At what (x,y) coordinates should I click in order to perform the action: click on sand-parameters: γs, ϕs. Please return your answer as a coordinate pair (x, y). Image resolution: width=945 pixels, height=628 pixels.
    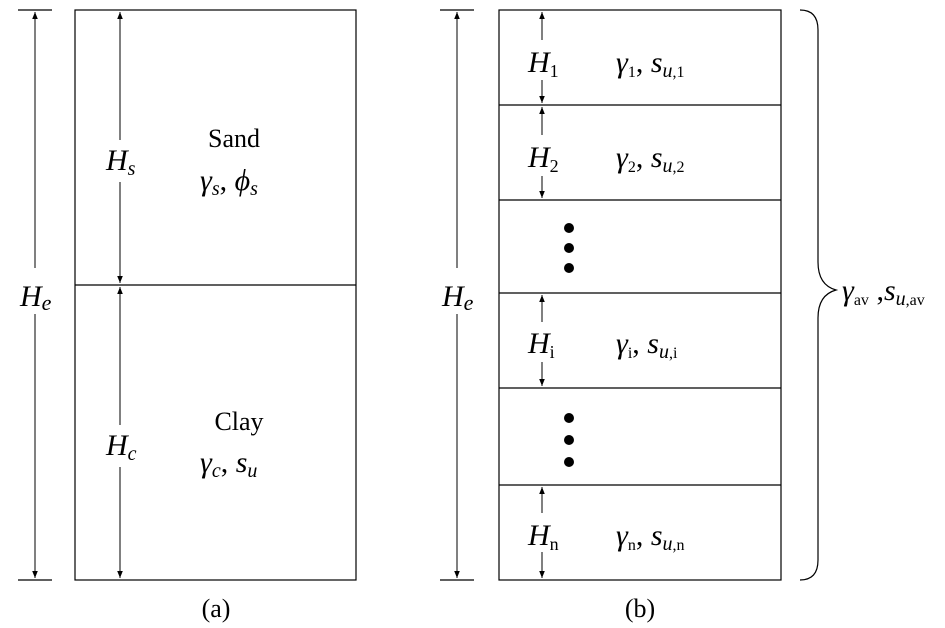
    Looking at the image, I should click on (229, 182).